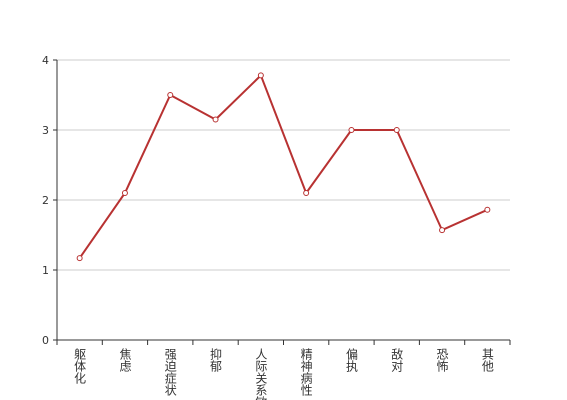 The width and height of the screenshot is (567, 400). Describe the element at coordinates (80, 366) in the screenshot. I see `x-tick-label: 躯体化` at that location.